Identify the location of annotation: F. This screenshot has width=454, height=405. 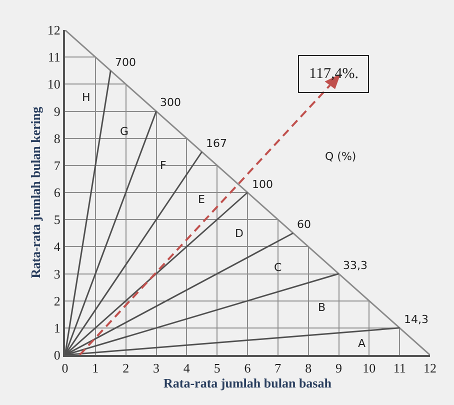
(163, 165).